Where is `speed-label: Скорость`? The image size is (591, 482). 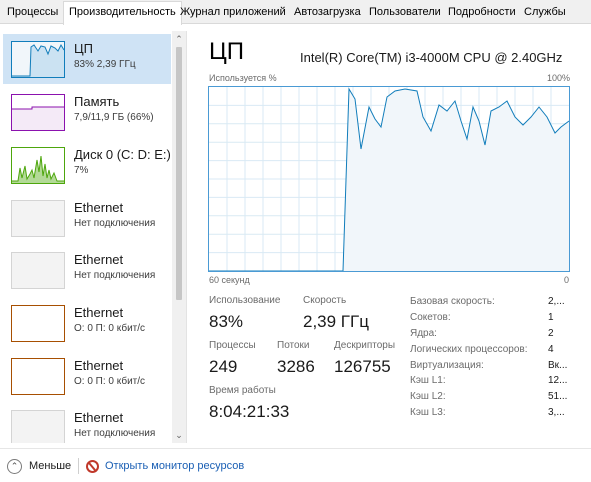
speed-label: Скорость is located at coordinates (325, 300).